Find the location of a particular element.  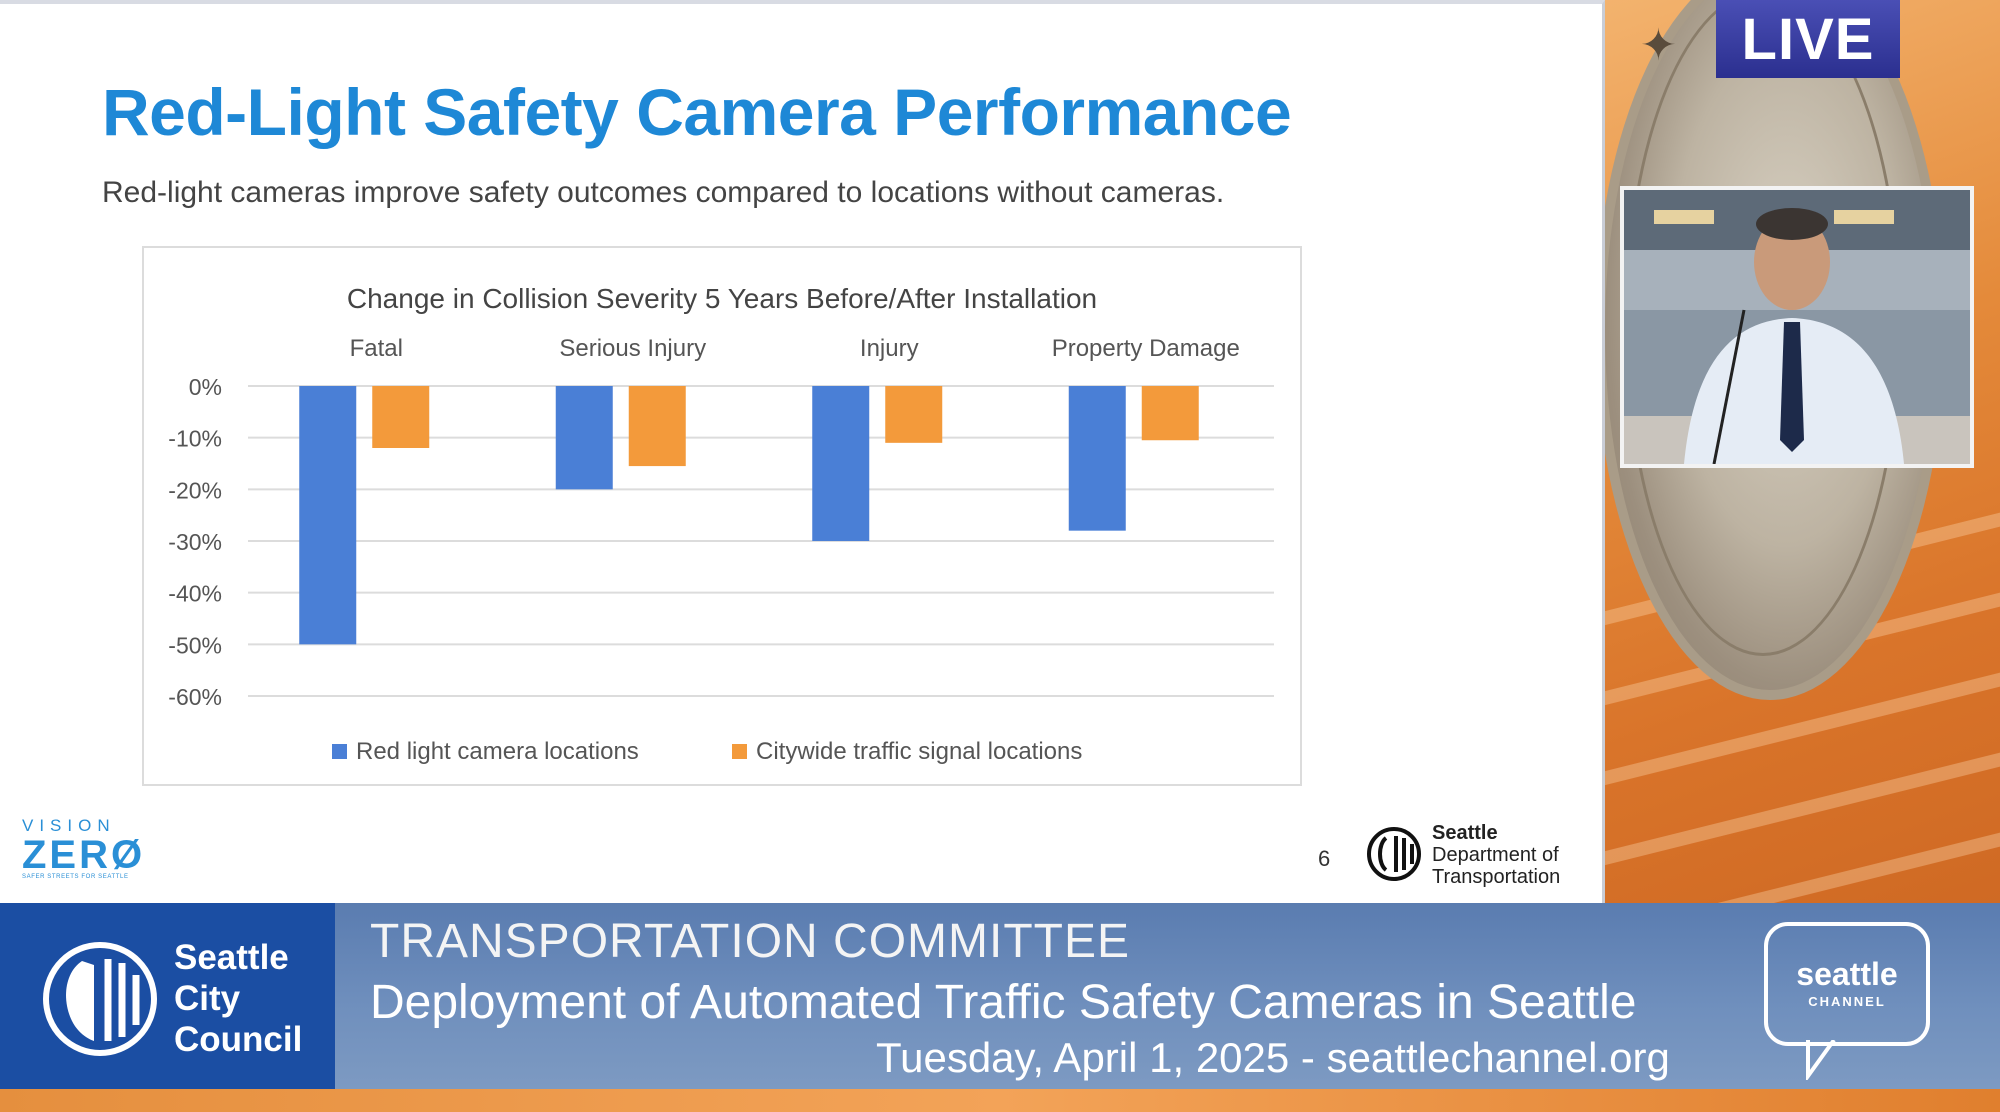

slide-page-number: 6 is located at coordinates (1324, 858).